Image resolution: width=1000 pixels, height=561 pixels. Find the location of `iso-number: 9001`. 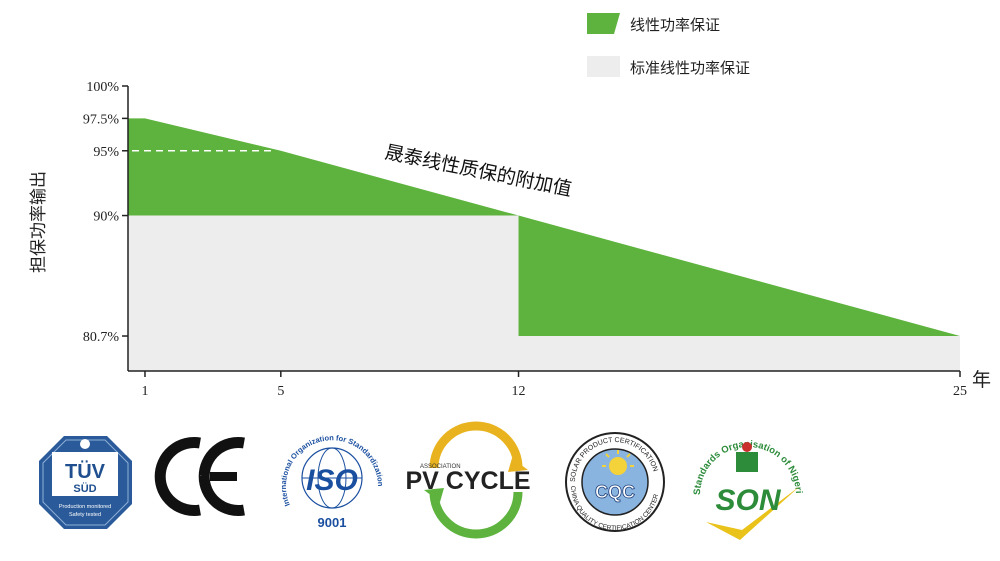

iso-number: 9001 is located at coordinates (332, 522).